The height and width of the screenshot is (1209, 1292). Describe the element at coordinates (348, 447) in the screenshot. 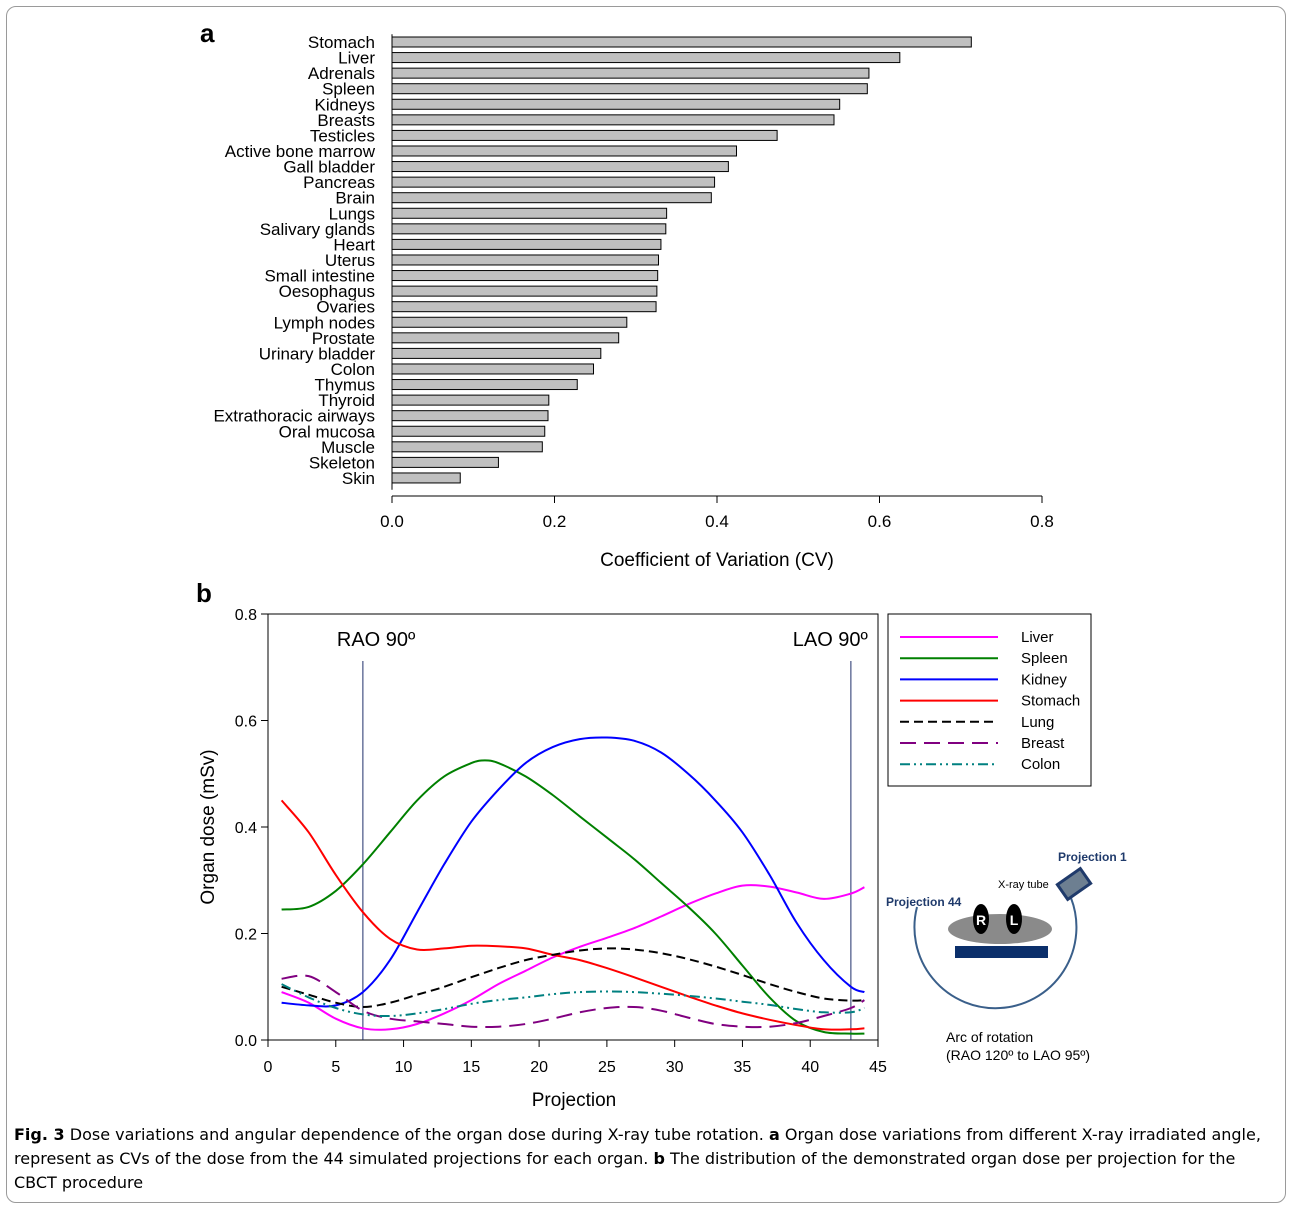

I see `category-label: Muscle` at that location.